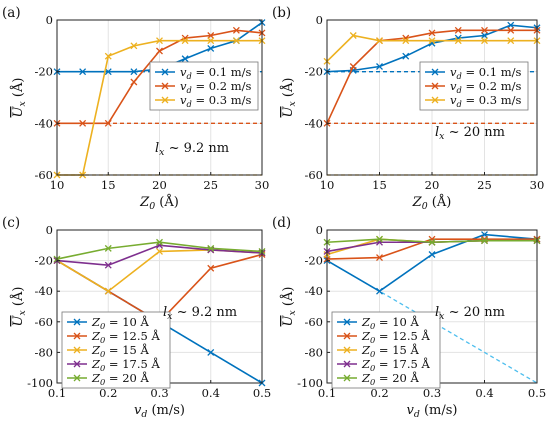 This screenshot has height=425, width=550. Describe the element at coordinates (120, 351) in the screenshot. I see `legend-label: Z0 = 15 Å` at that location.